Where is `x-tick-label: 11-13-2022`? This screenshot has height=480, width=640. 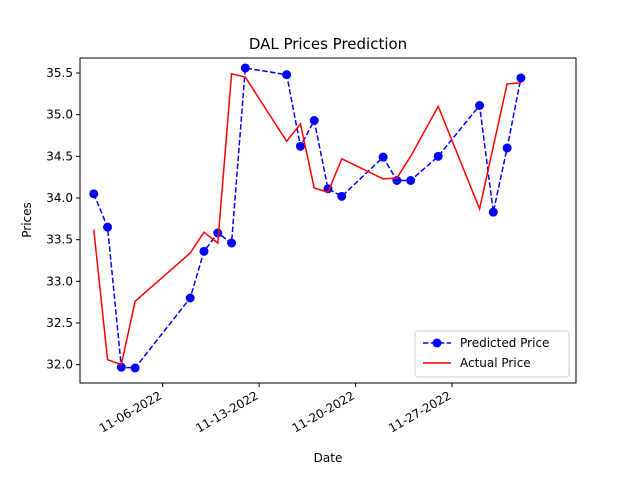 x-tick-label: 11-13-2022 is located at coordinates (226, 411).